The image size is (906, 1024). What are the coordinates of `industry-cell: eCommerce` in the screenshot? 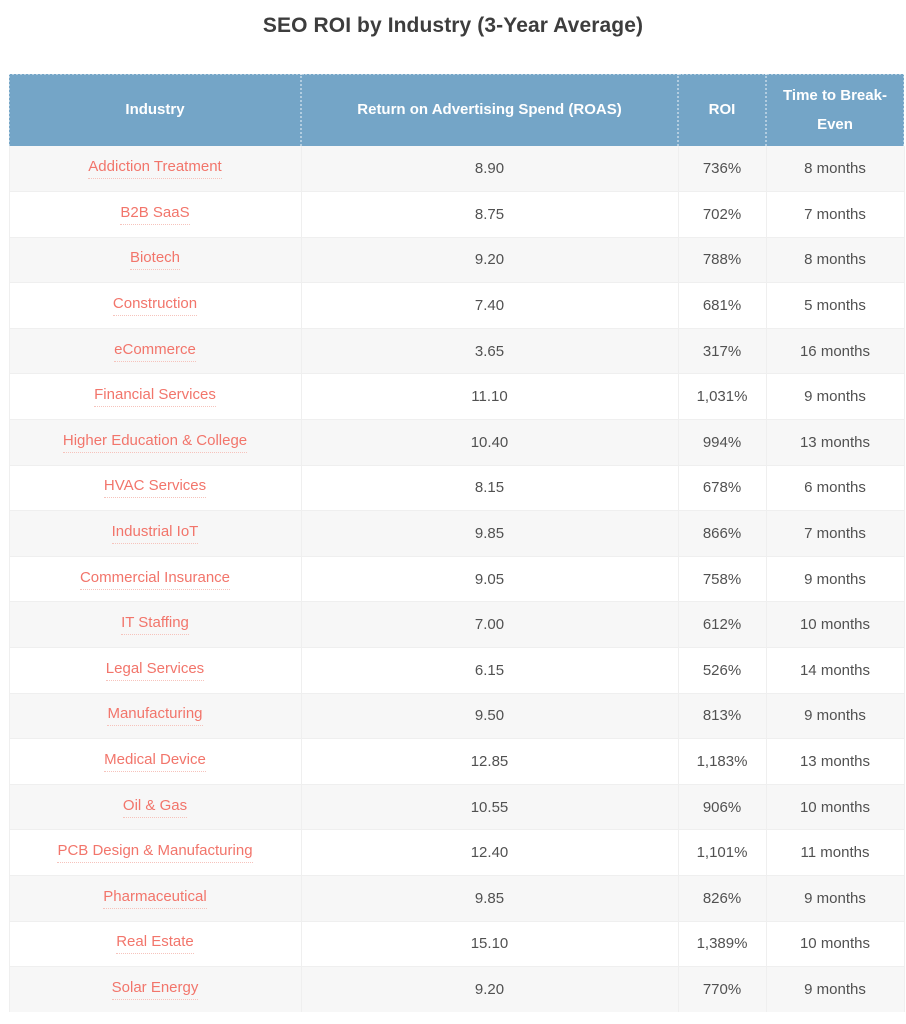 It's located at (155, 350).